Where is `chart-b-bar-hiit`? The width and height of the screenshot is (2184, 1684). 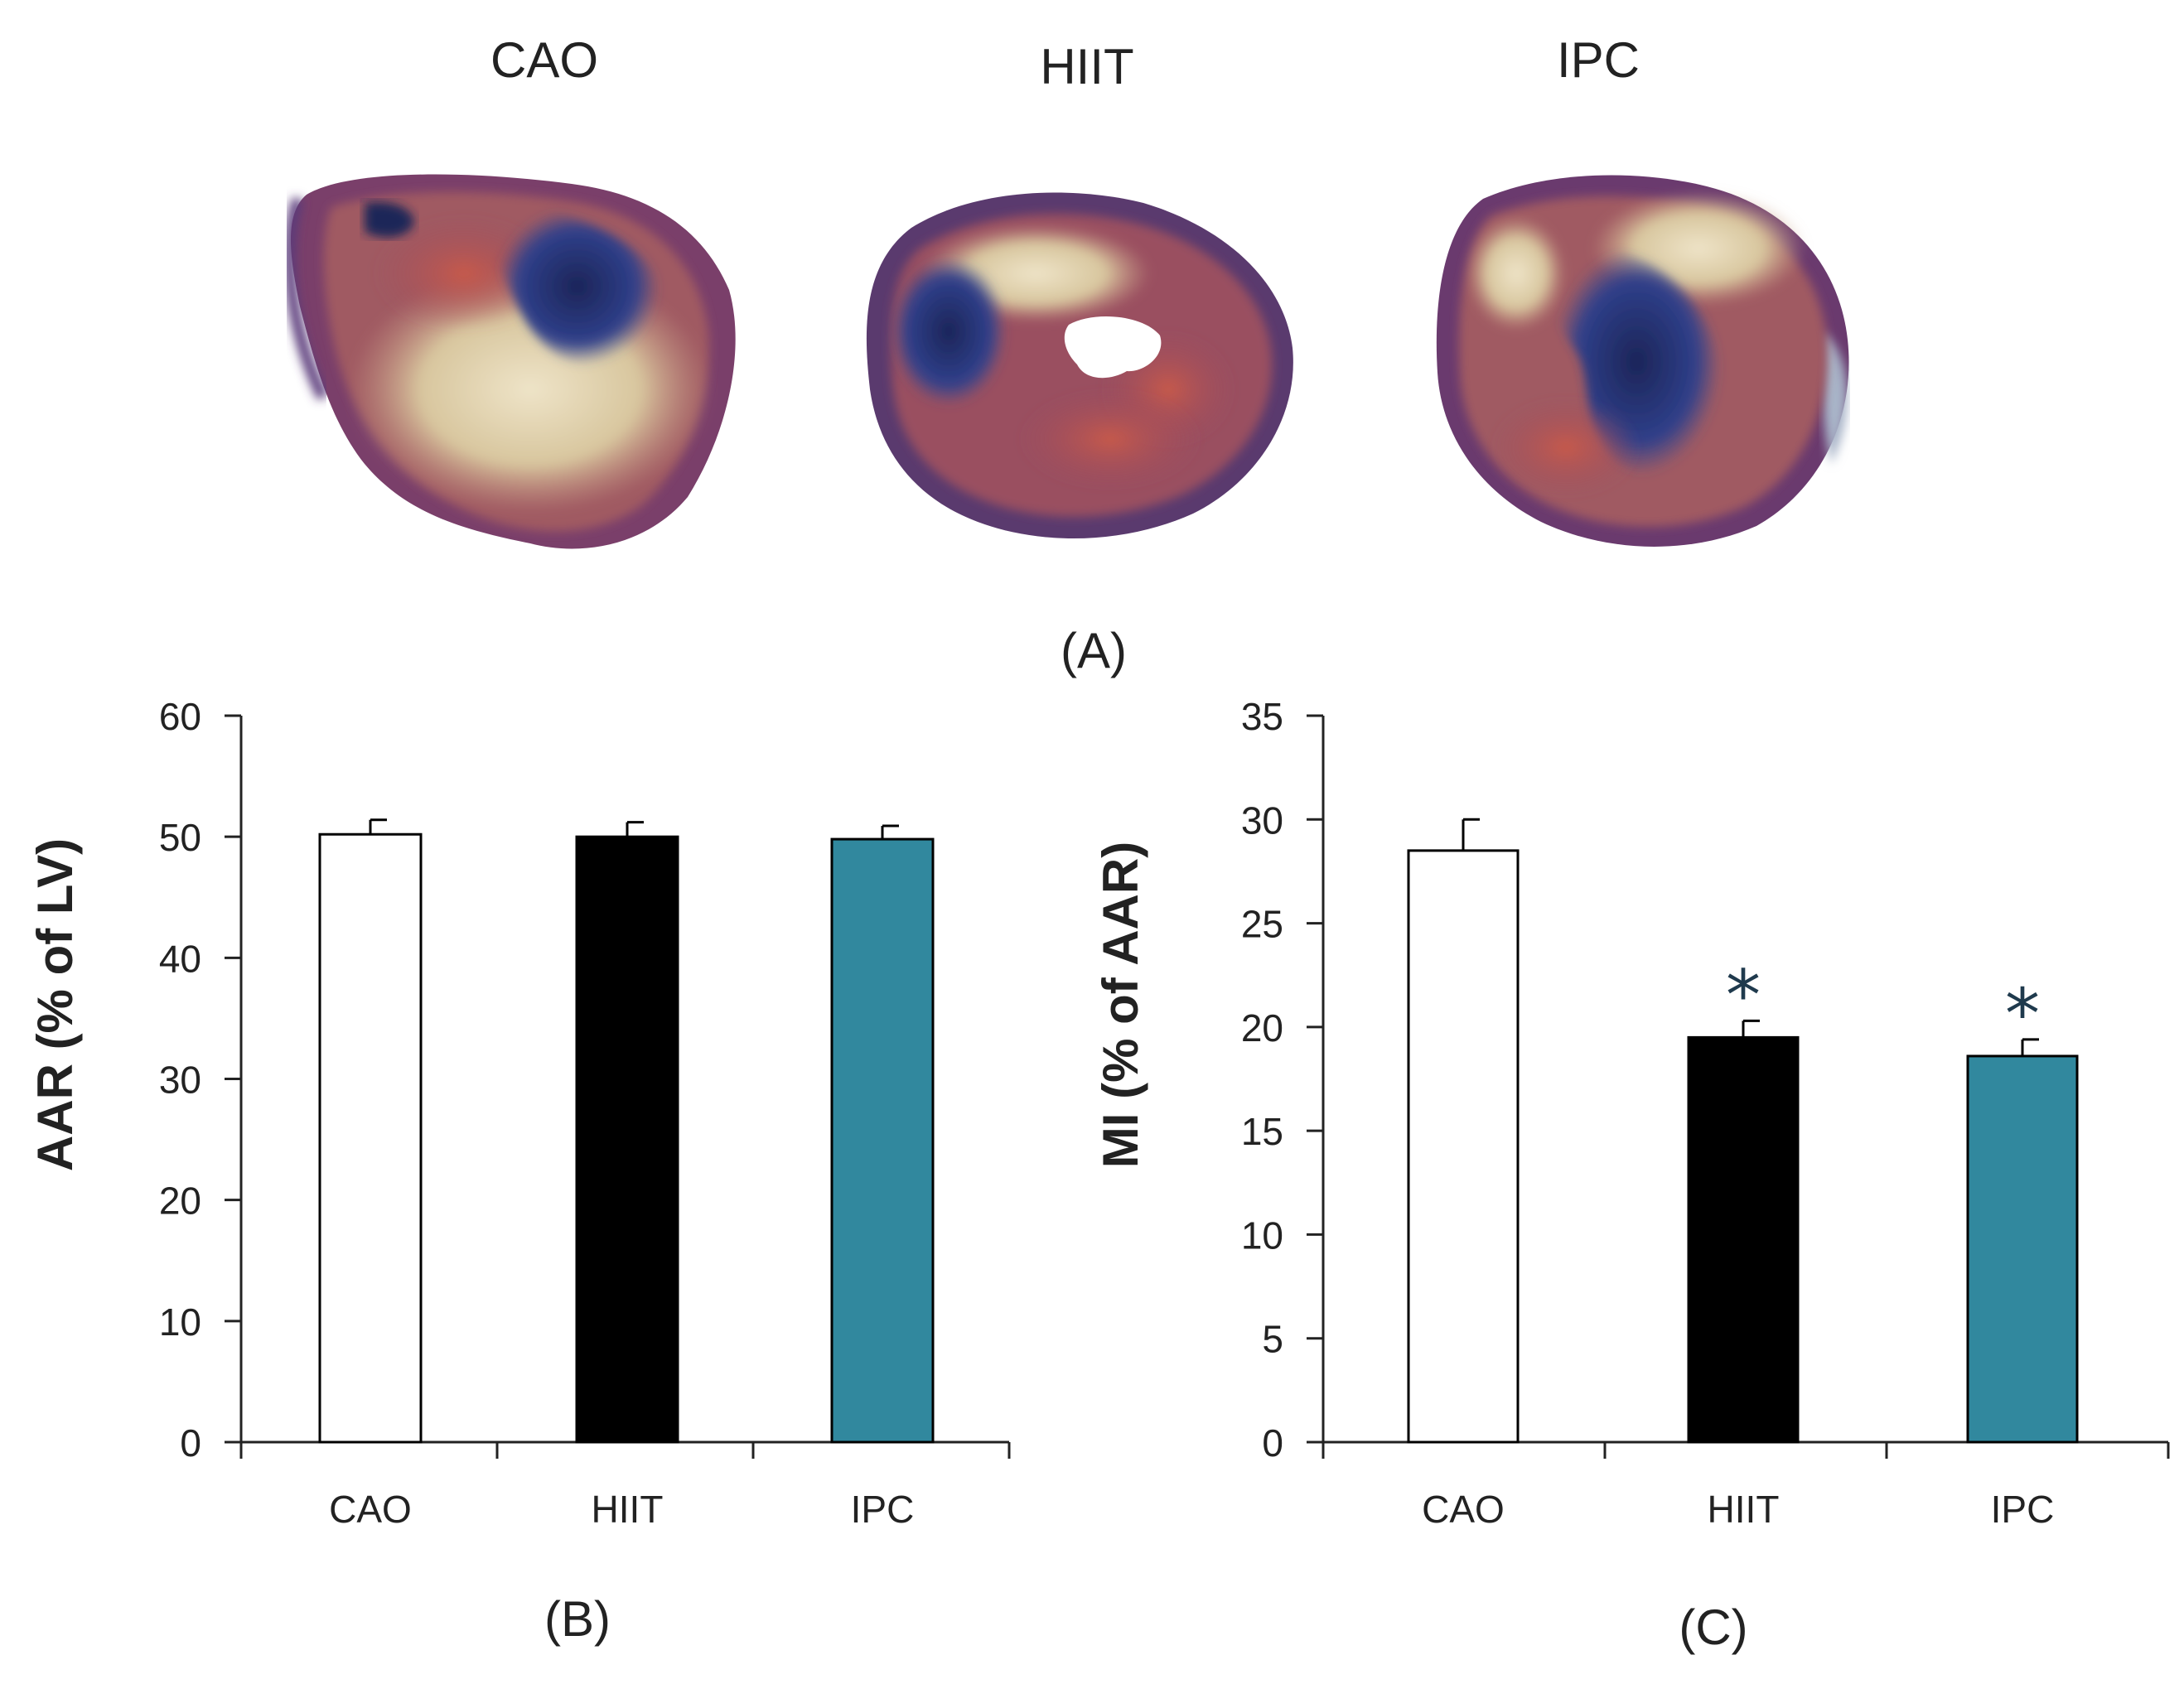
chart-b-bar-hiit is located at coordinates (627, 1139).